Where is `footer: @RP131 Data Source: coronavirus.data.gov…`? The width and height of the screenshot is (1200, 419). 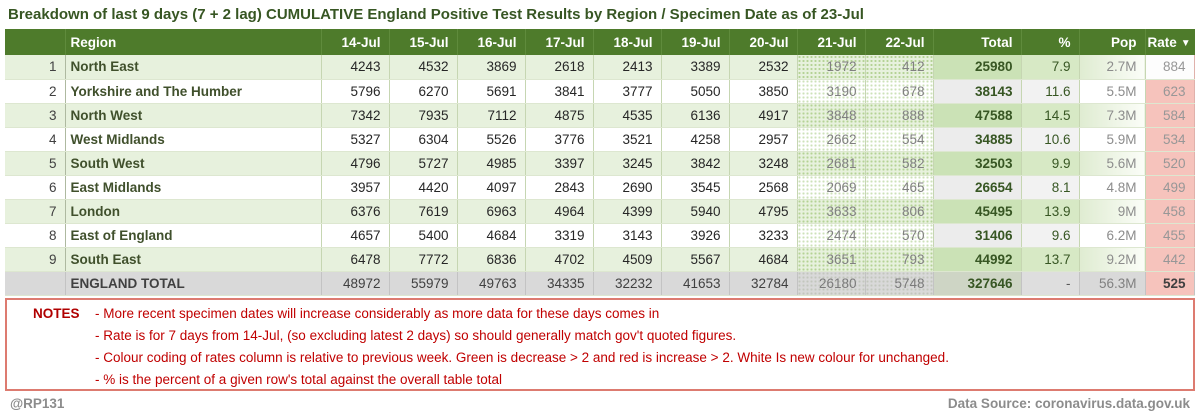
footer: @RP131 Data Source: coronavirus.data.gov… is located at coordinates (600, 401).